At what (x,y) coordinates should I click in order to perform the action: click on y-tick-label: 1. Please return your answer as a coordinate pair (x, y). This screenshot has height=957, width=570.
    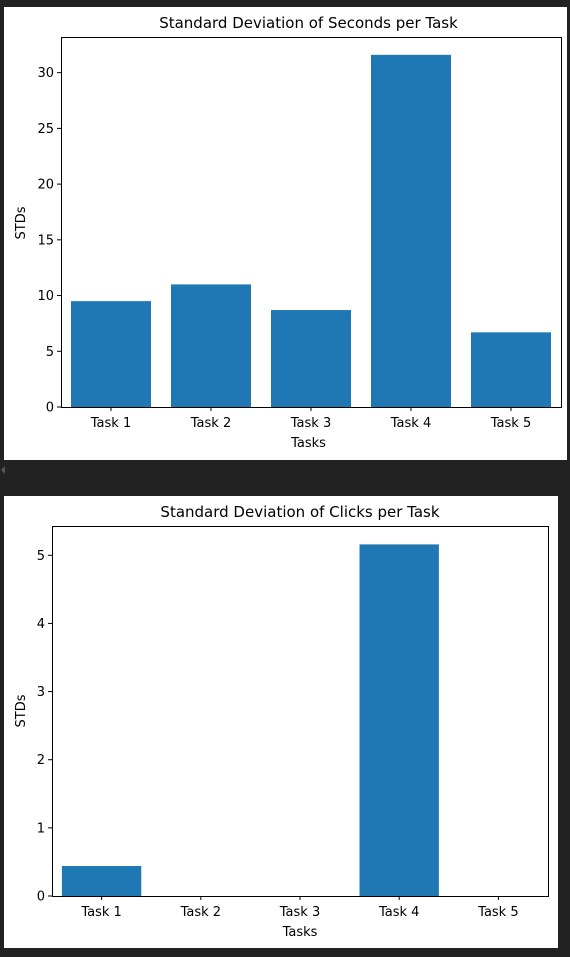
    Looking at the image, I should click on (41, 828).